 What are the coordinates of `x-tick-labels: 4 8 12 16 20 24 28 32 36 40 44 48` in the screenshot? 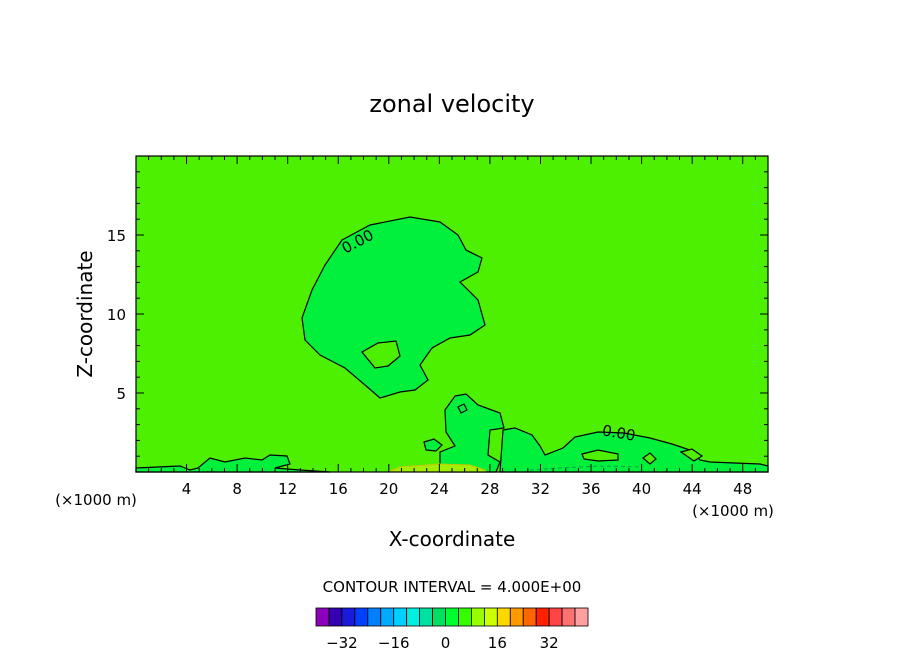 It's located at (467, 489).